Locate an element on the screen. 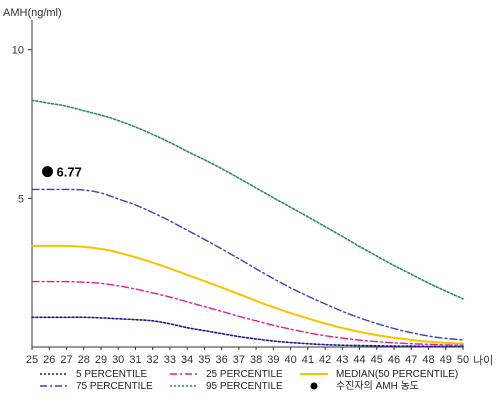 The height and width of the screenshot is (405, 500). y-tick-label: 10 is located at coordinates (18, 51).